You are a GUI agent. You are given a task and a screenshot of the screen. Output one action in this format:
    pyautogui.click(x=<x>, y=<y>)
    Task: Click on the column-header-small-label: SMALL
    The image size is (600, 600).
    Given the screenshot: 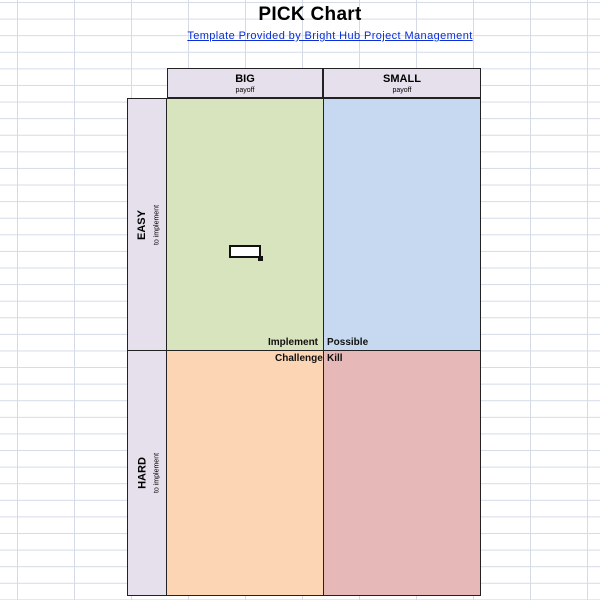 What is the action you would take?
    pyautogui.click(x=402, y=79)
    